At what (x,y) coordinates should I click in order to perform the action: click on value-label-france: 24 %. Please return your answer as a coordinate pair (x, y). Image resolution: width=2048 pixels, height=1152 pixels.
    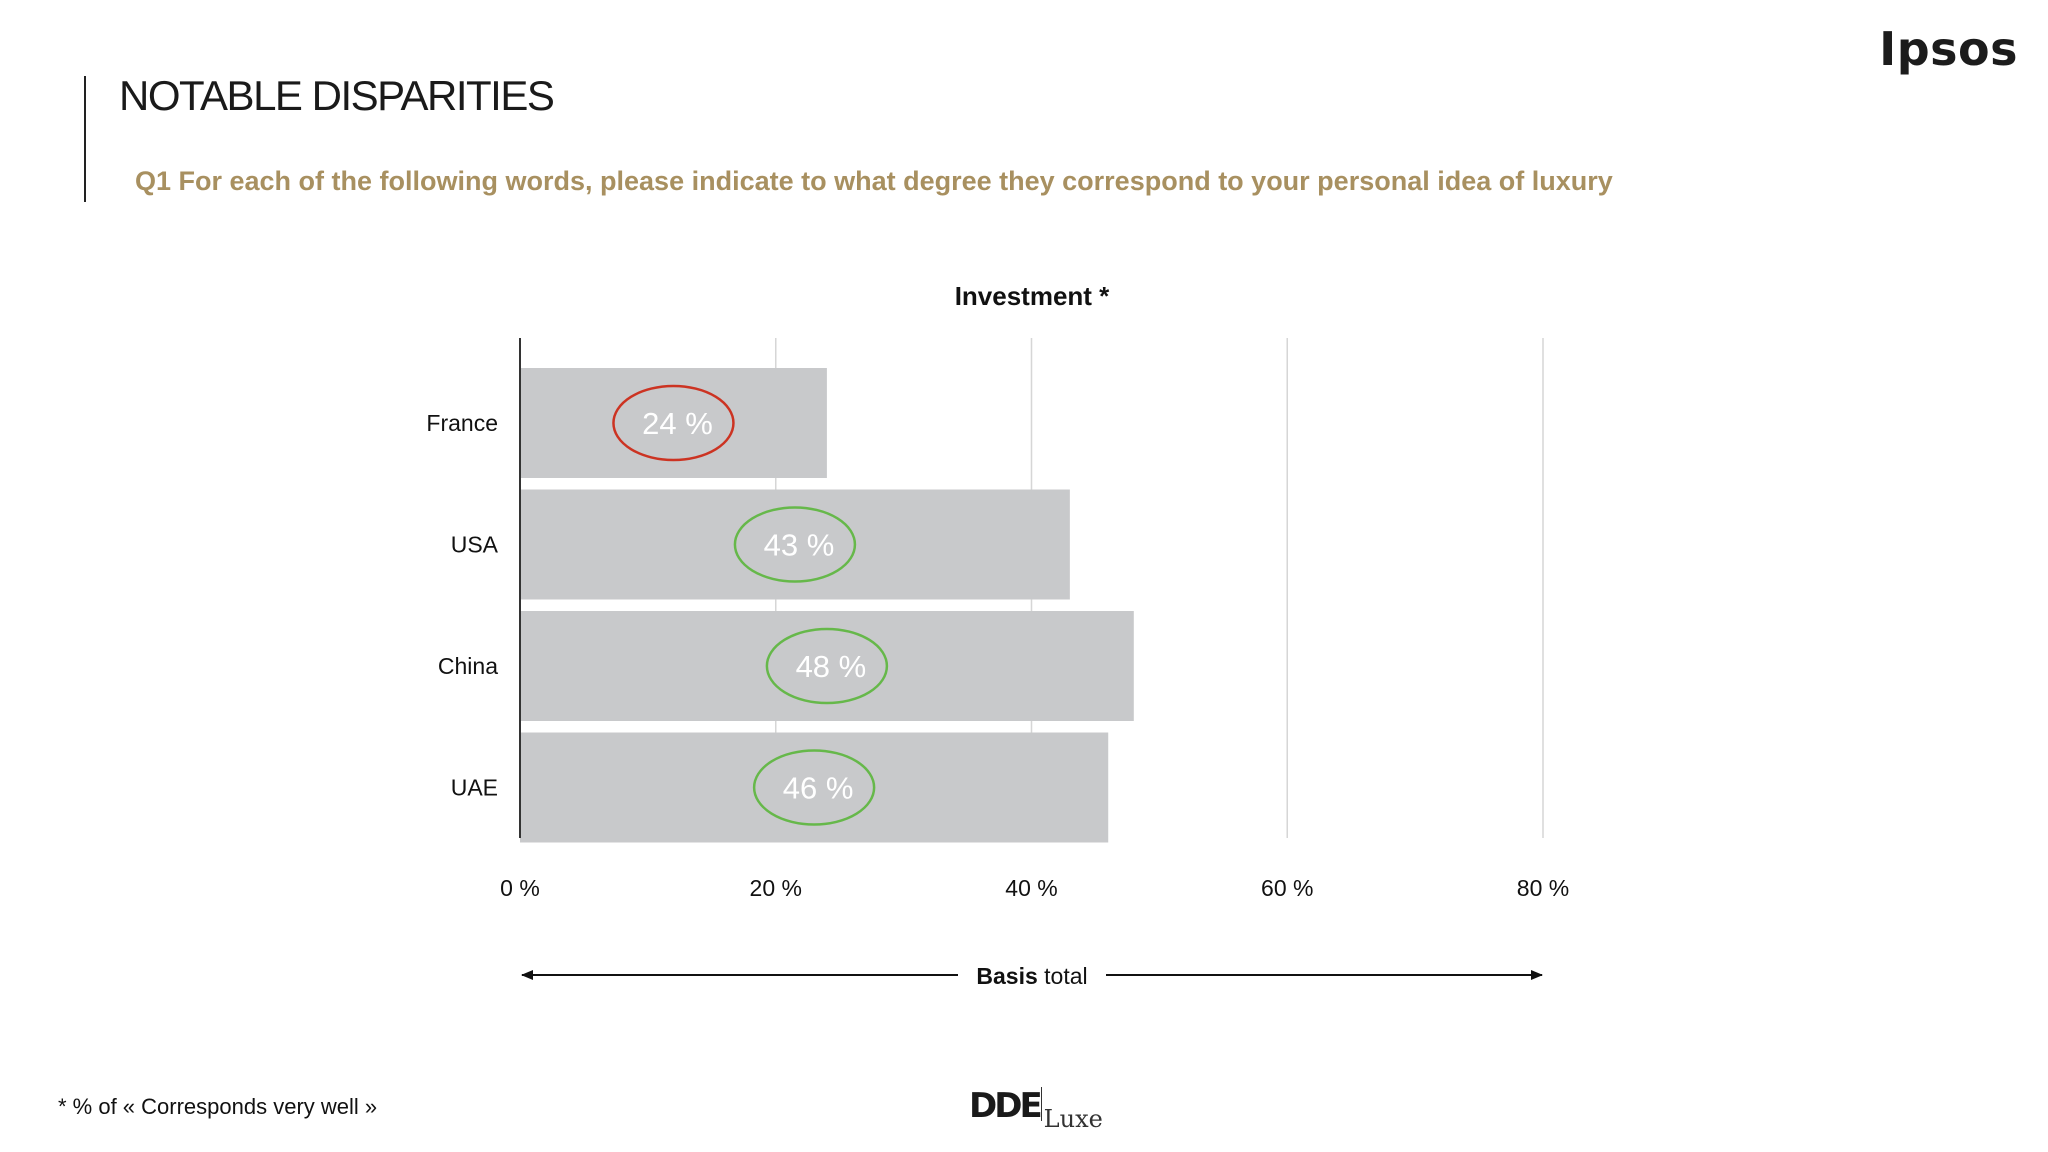
    Looking at the image, I should click on (677, 423).